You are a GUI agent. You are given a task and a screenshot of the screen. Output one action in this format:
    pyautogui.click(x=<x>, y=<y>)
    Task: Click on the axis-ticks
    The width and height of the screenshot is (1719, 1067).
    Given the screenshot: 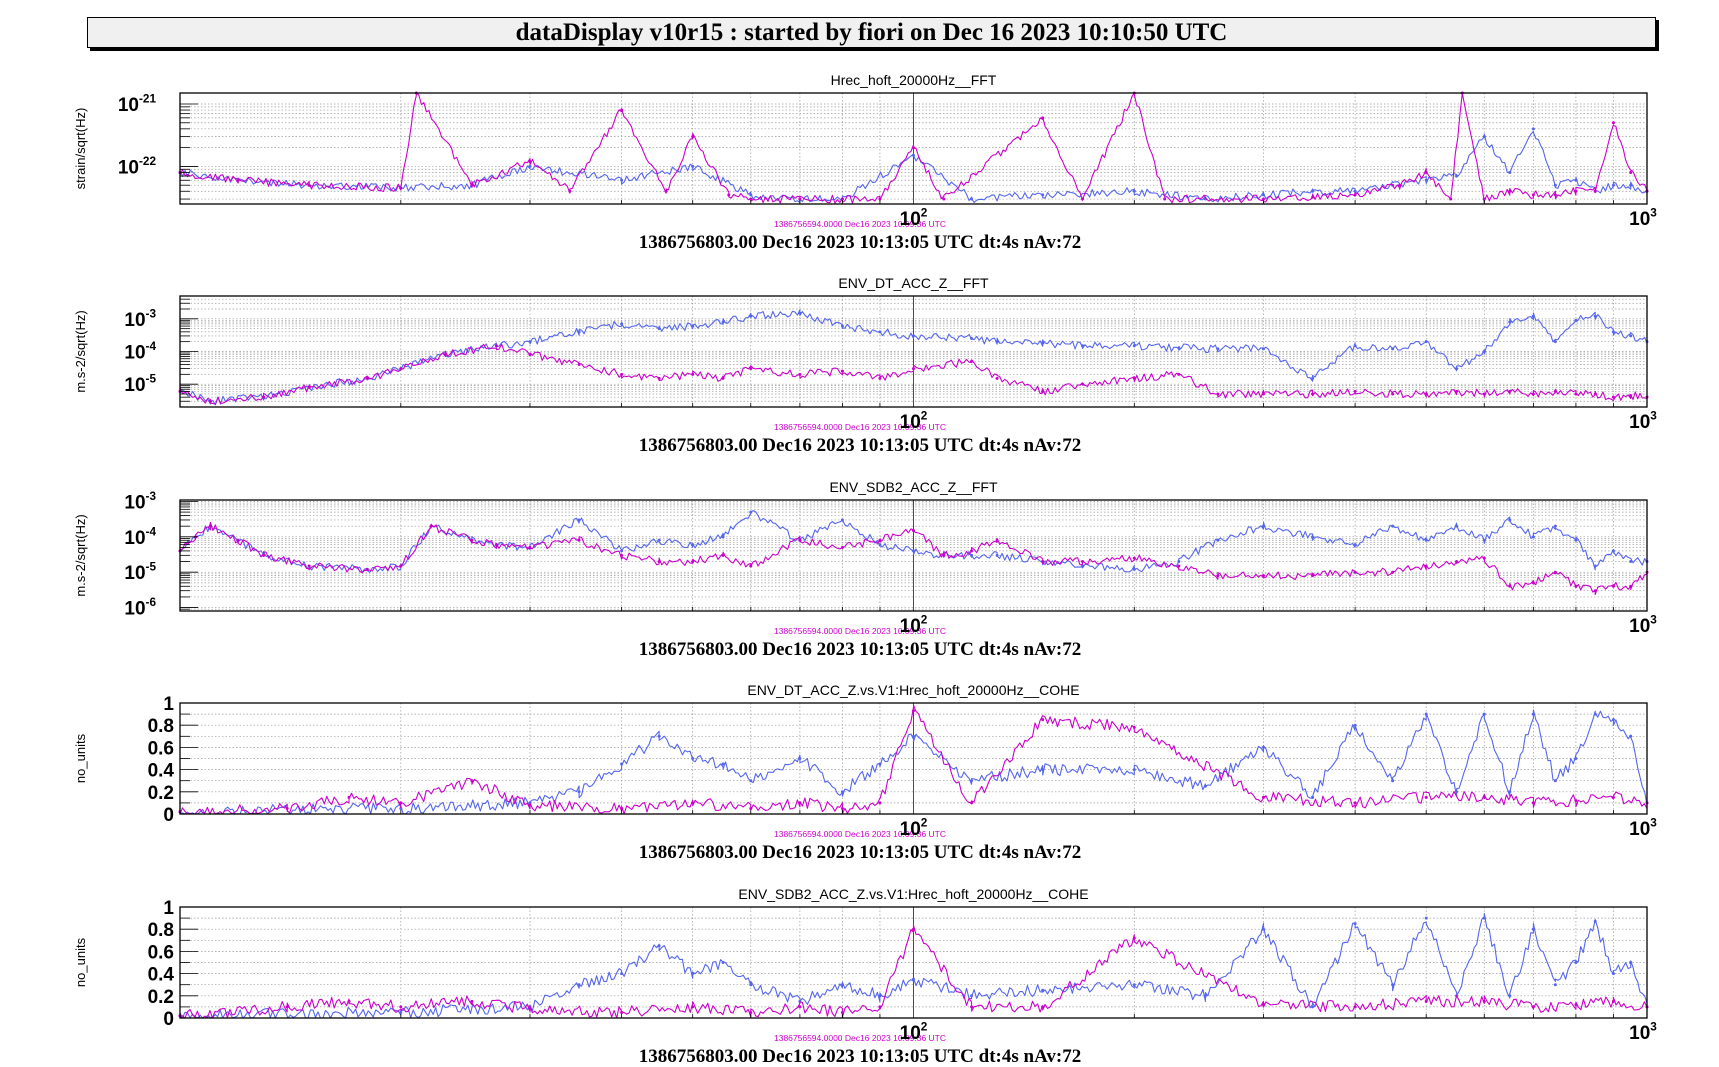 What is the action you would take?
    pyautogui.click(x=897, y=962)
    